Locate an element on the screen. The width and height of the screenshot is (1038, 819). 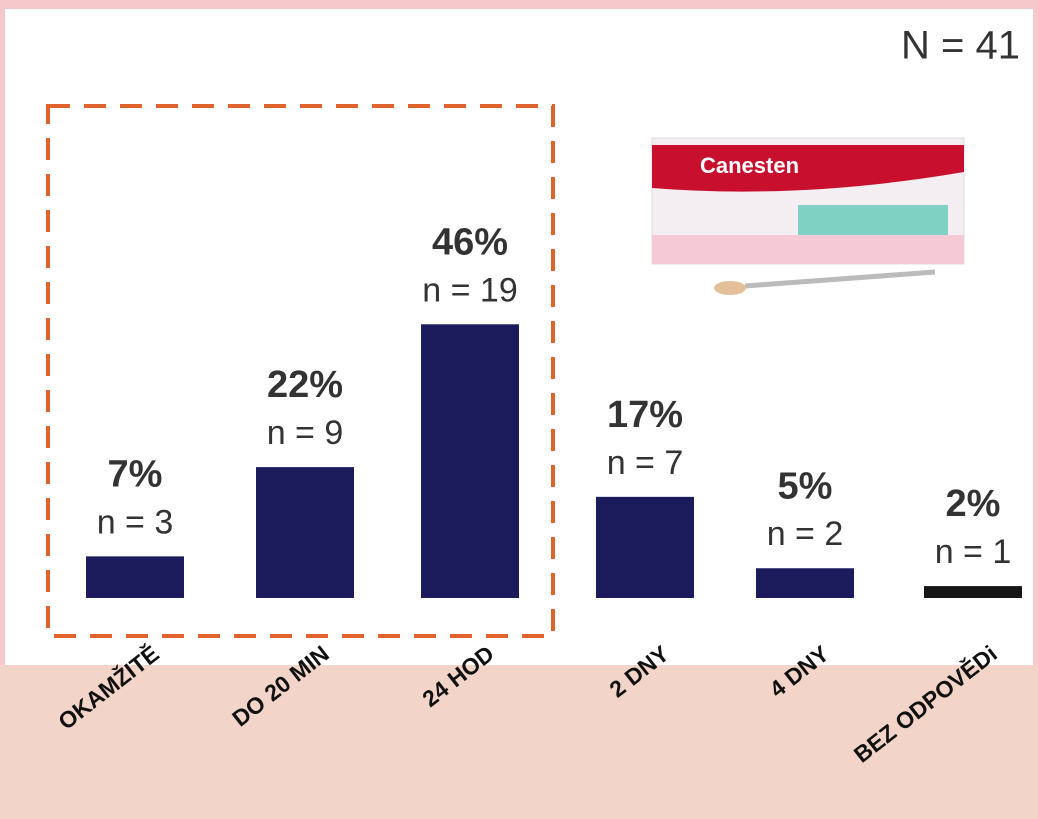
count-label: n = 19 is located at coordinates (469, 290).